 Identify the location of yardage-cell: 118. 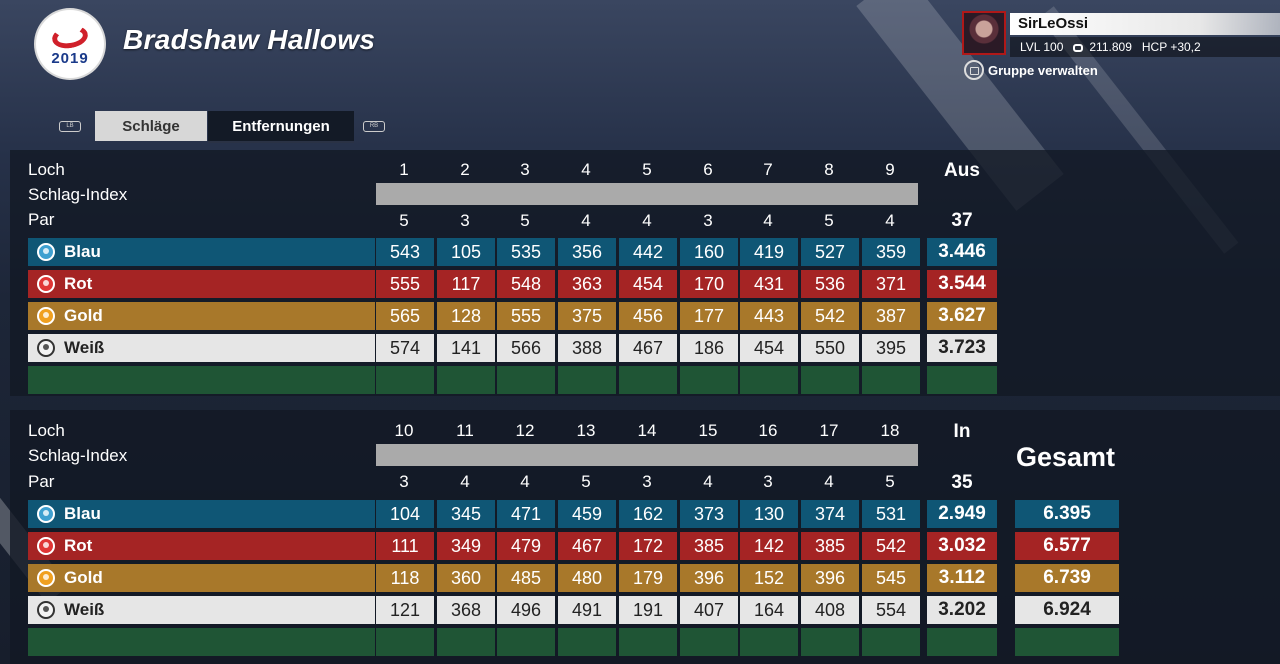
(405, 578).